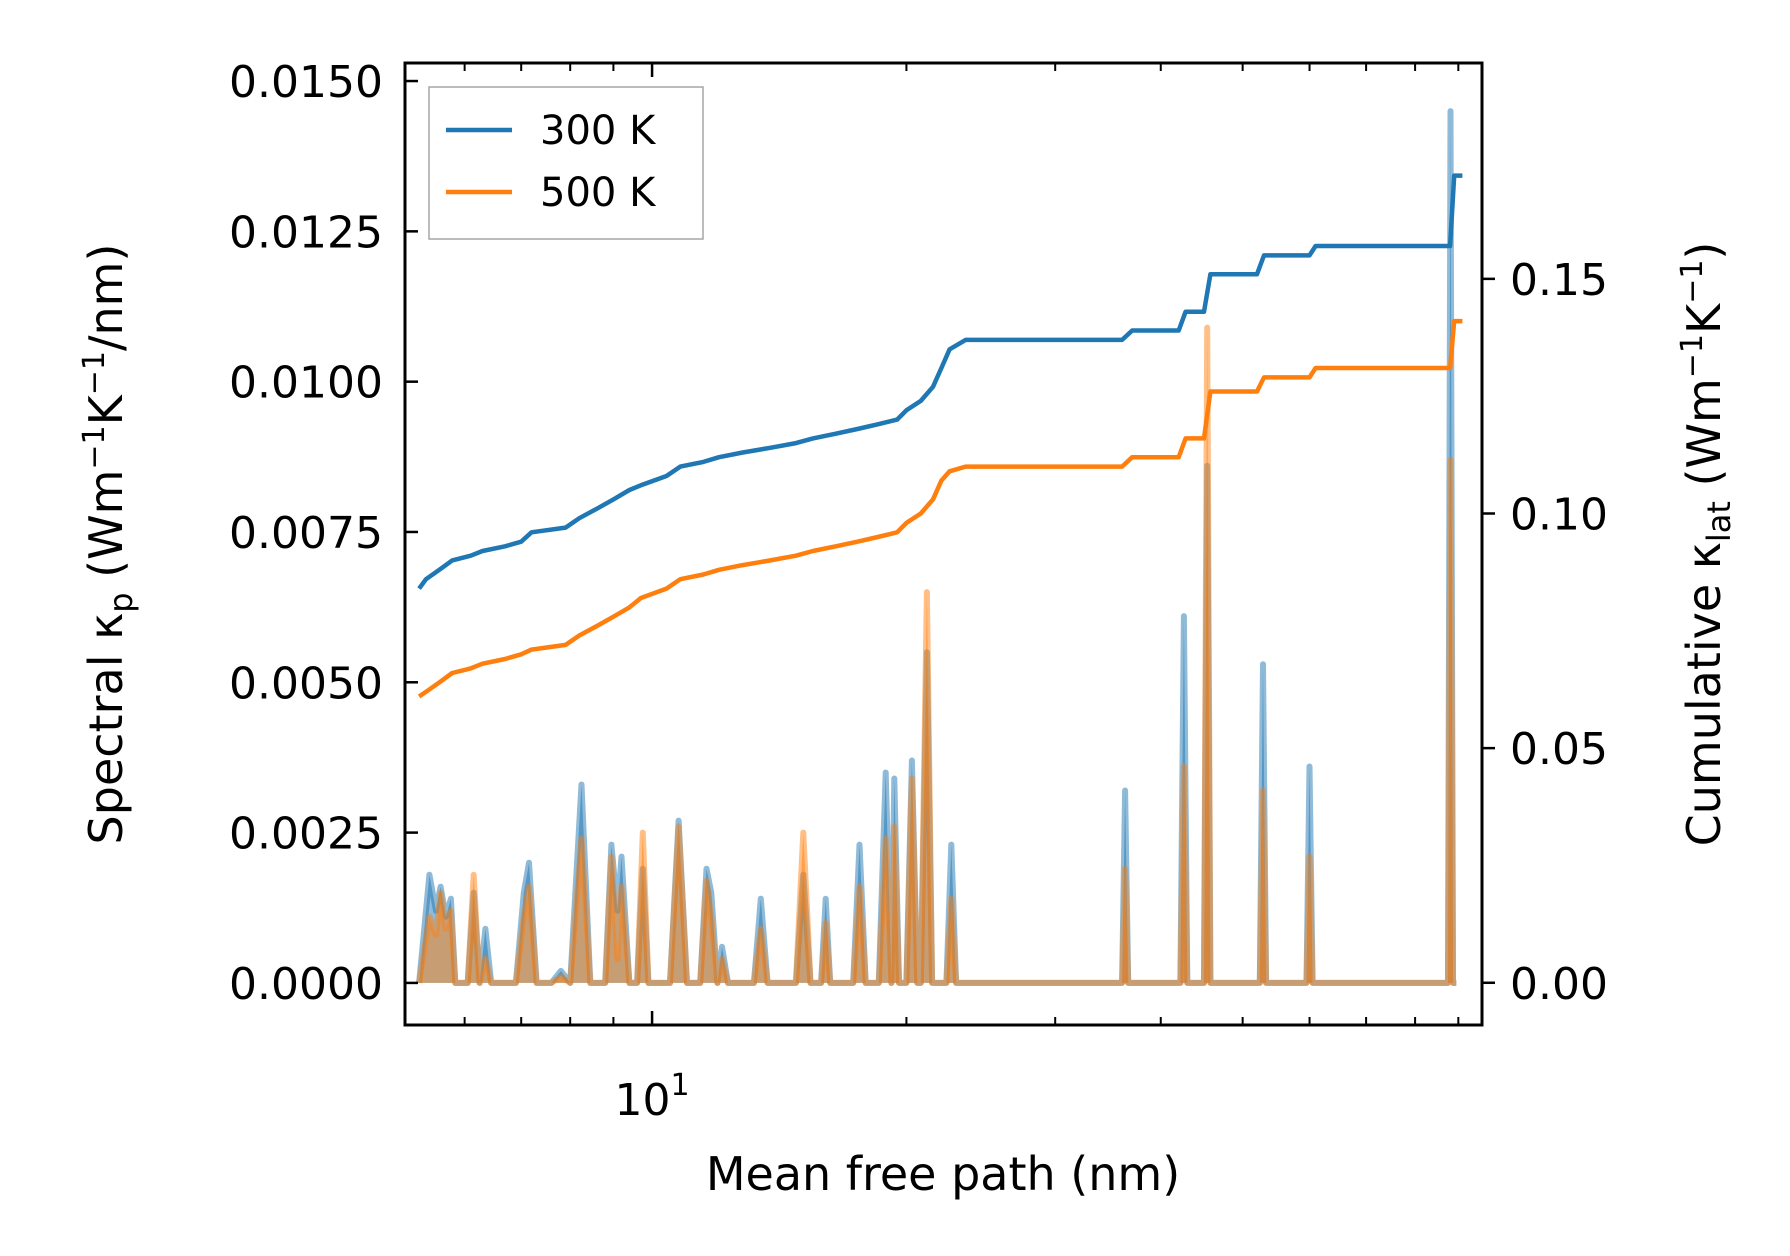 This screenshot has height=1256, width=1790. What do you see at coordinates (306, 533) in the screenshot?
I see `left-tick-label: 0.0075` at bounding box center [306, 533].